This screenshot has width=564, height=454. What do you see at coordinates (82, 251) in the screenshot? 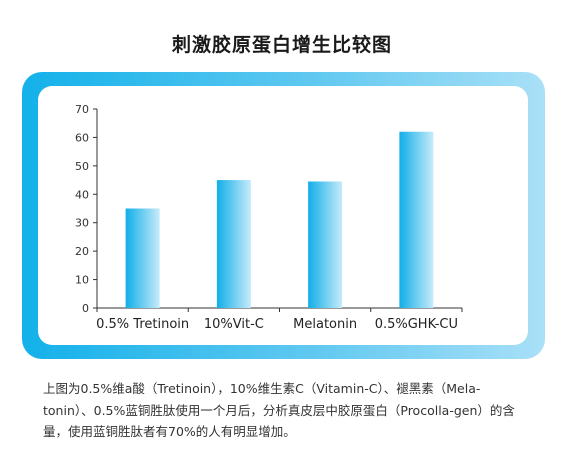
I see `y-tick-label: 20` at bounding box center [82, 251].